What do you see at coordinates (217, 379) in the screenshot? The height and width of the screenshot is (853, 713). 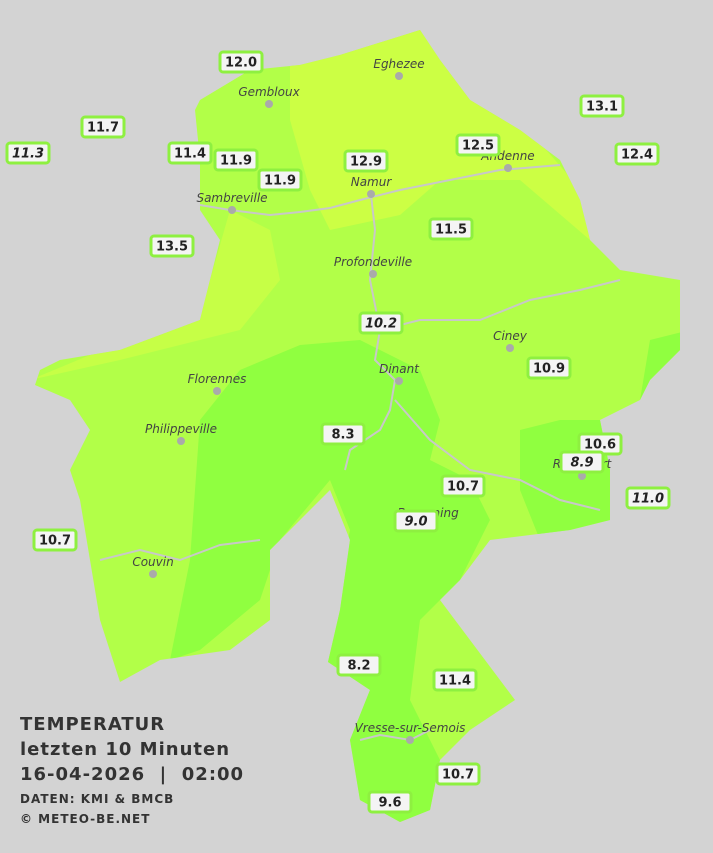 I see `city-label: Florennes` at bounding box center [217, 379].